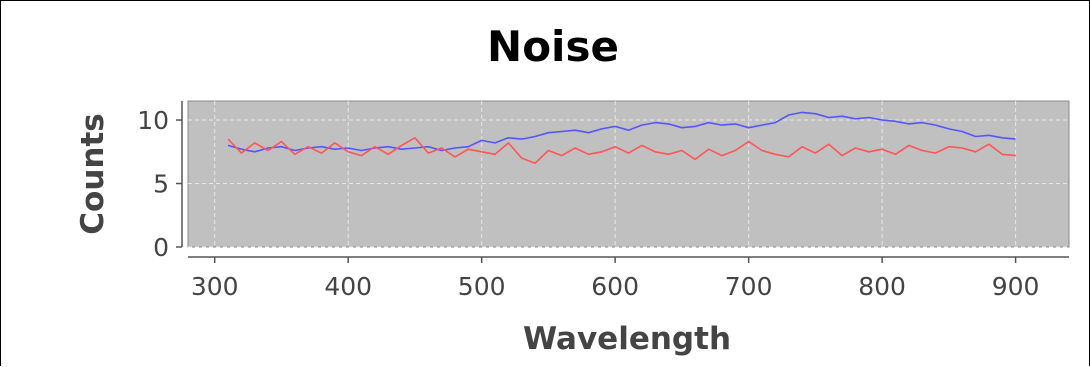 The image size is (1090, 367). I want to click on x-tick-label: 600, so click(615, 286).